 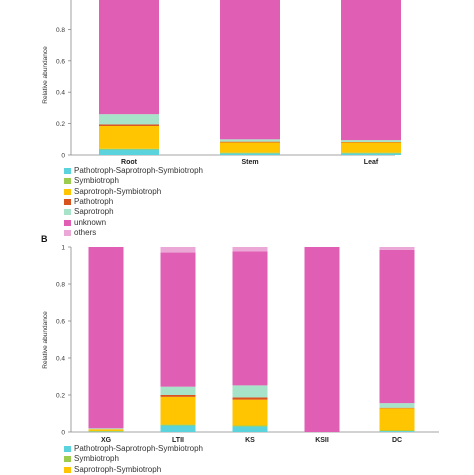 I want to click on legend-item: Pathotroph, so click(x=133, y=202).